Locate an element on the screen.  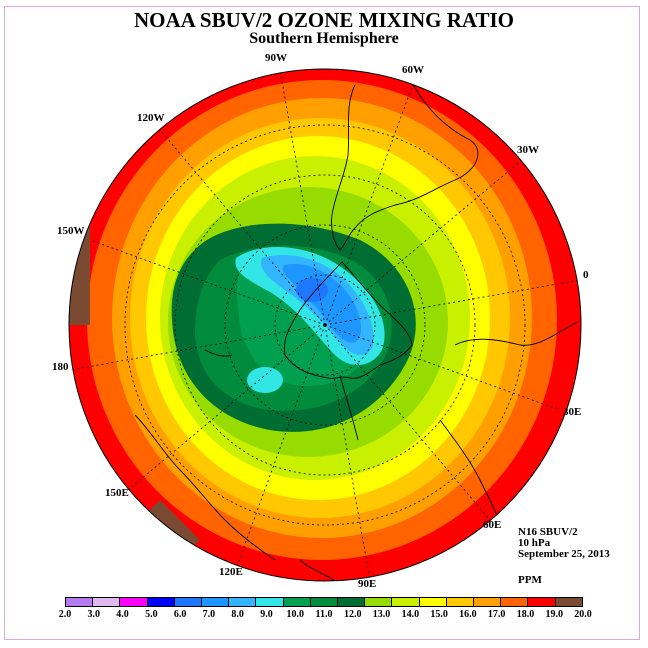
legend-tick-label: 8.0 is located at coordinates (237, 614).